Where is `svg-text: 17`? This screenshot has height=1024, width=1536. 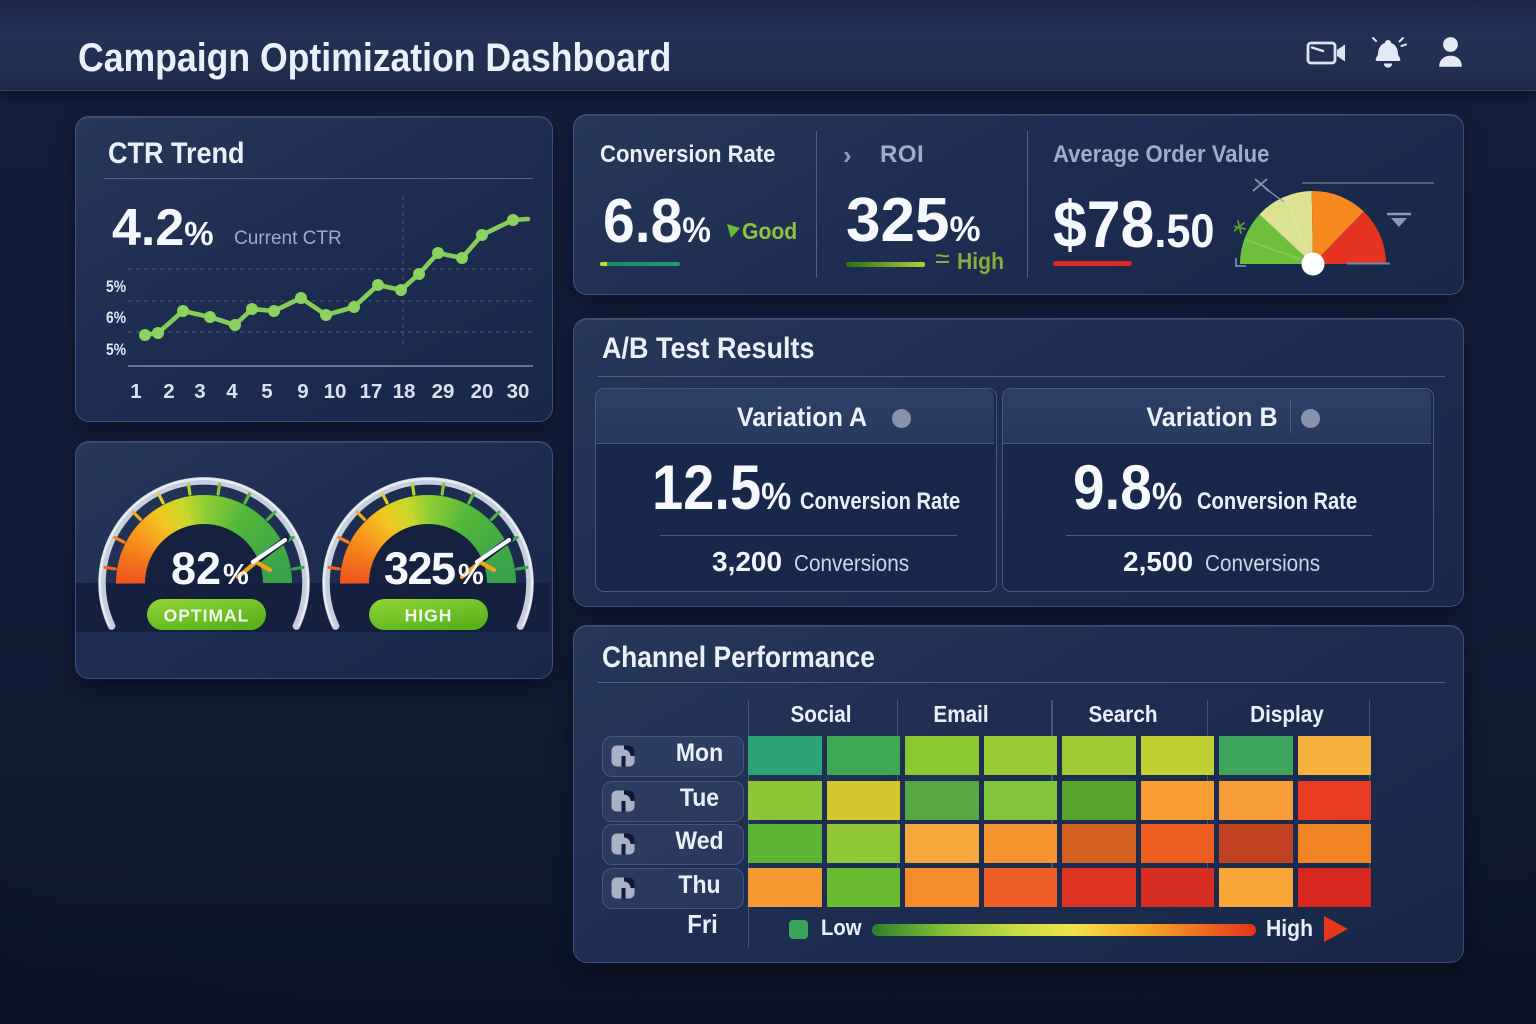 svg-text: 17 is located at coordinates (371, 391).